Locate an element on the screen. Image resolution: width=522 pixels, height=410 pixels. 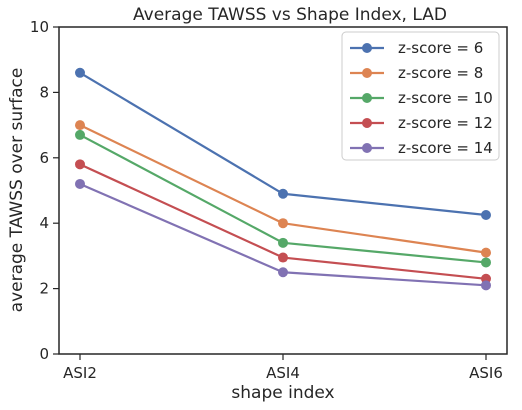
x-tick-label: ASI4 is located at coordinates (283, 373).